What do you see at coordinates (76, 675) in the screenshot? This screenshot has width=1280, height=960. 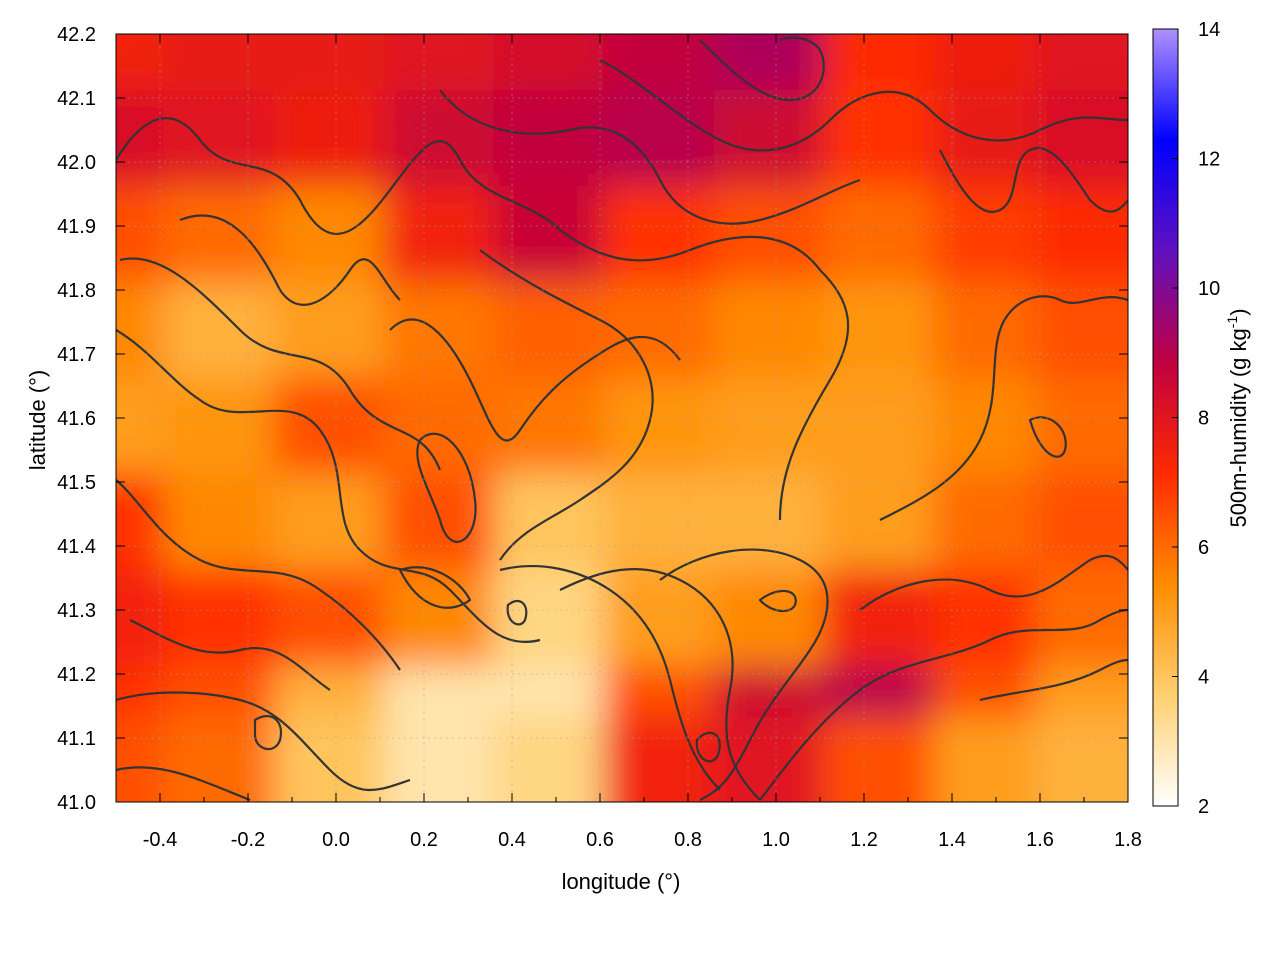 I see `y-tick-label: 41.2` at bounding box center [76, 675].